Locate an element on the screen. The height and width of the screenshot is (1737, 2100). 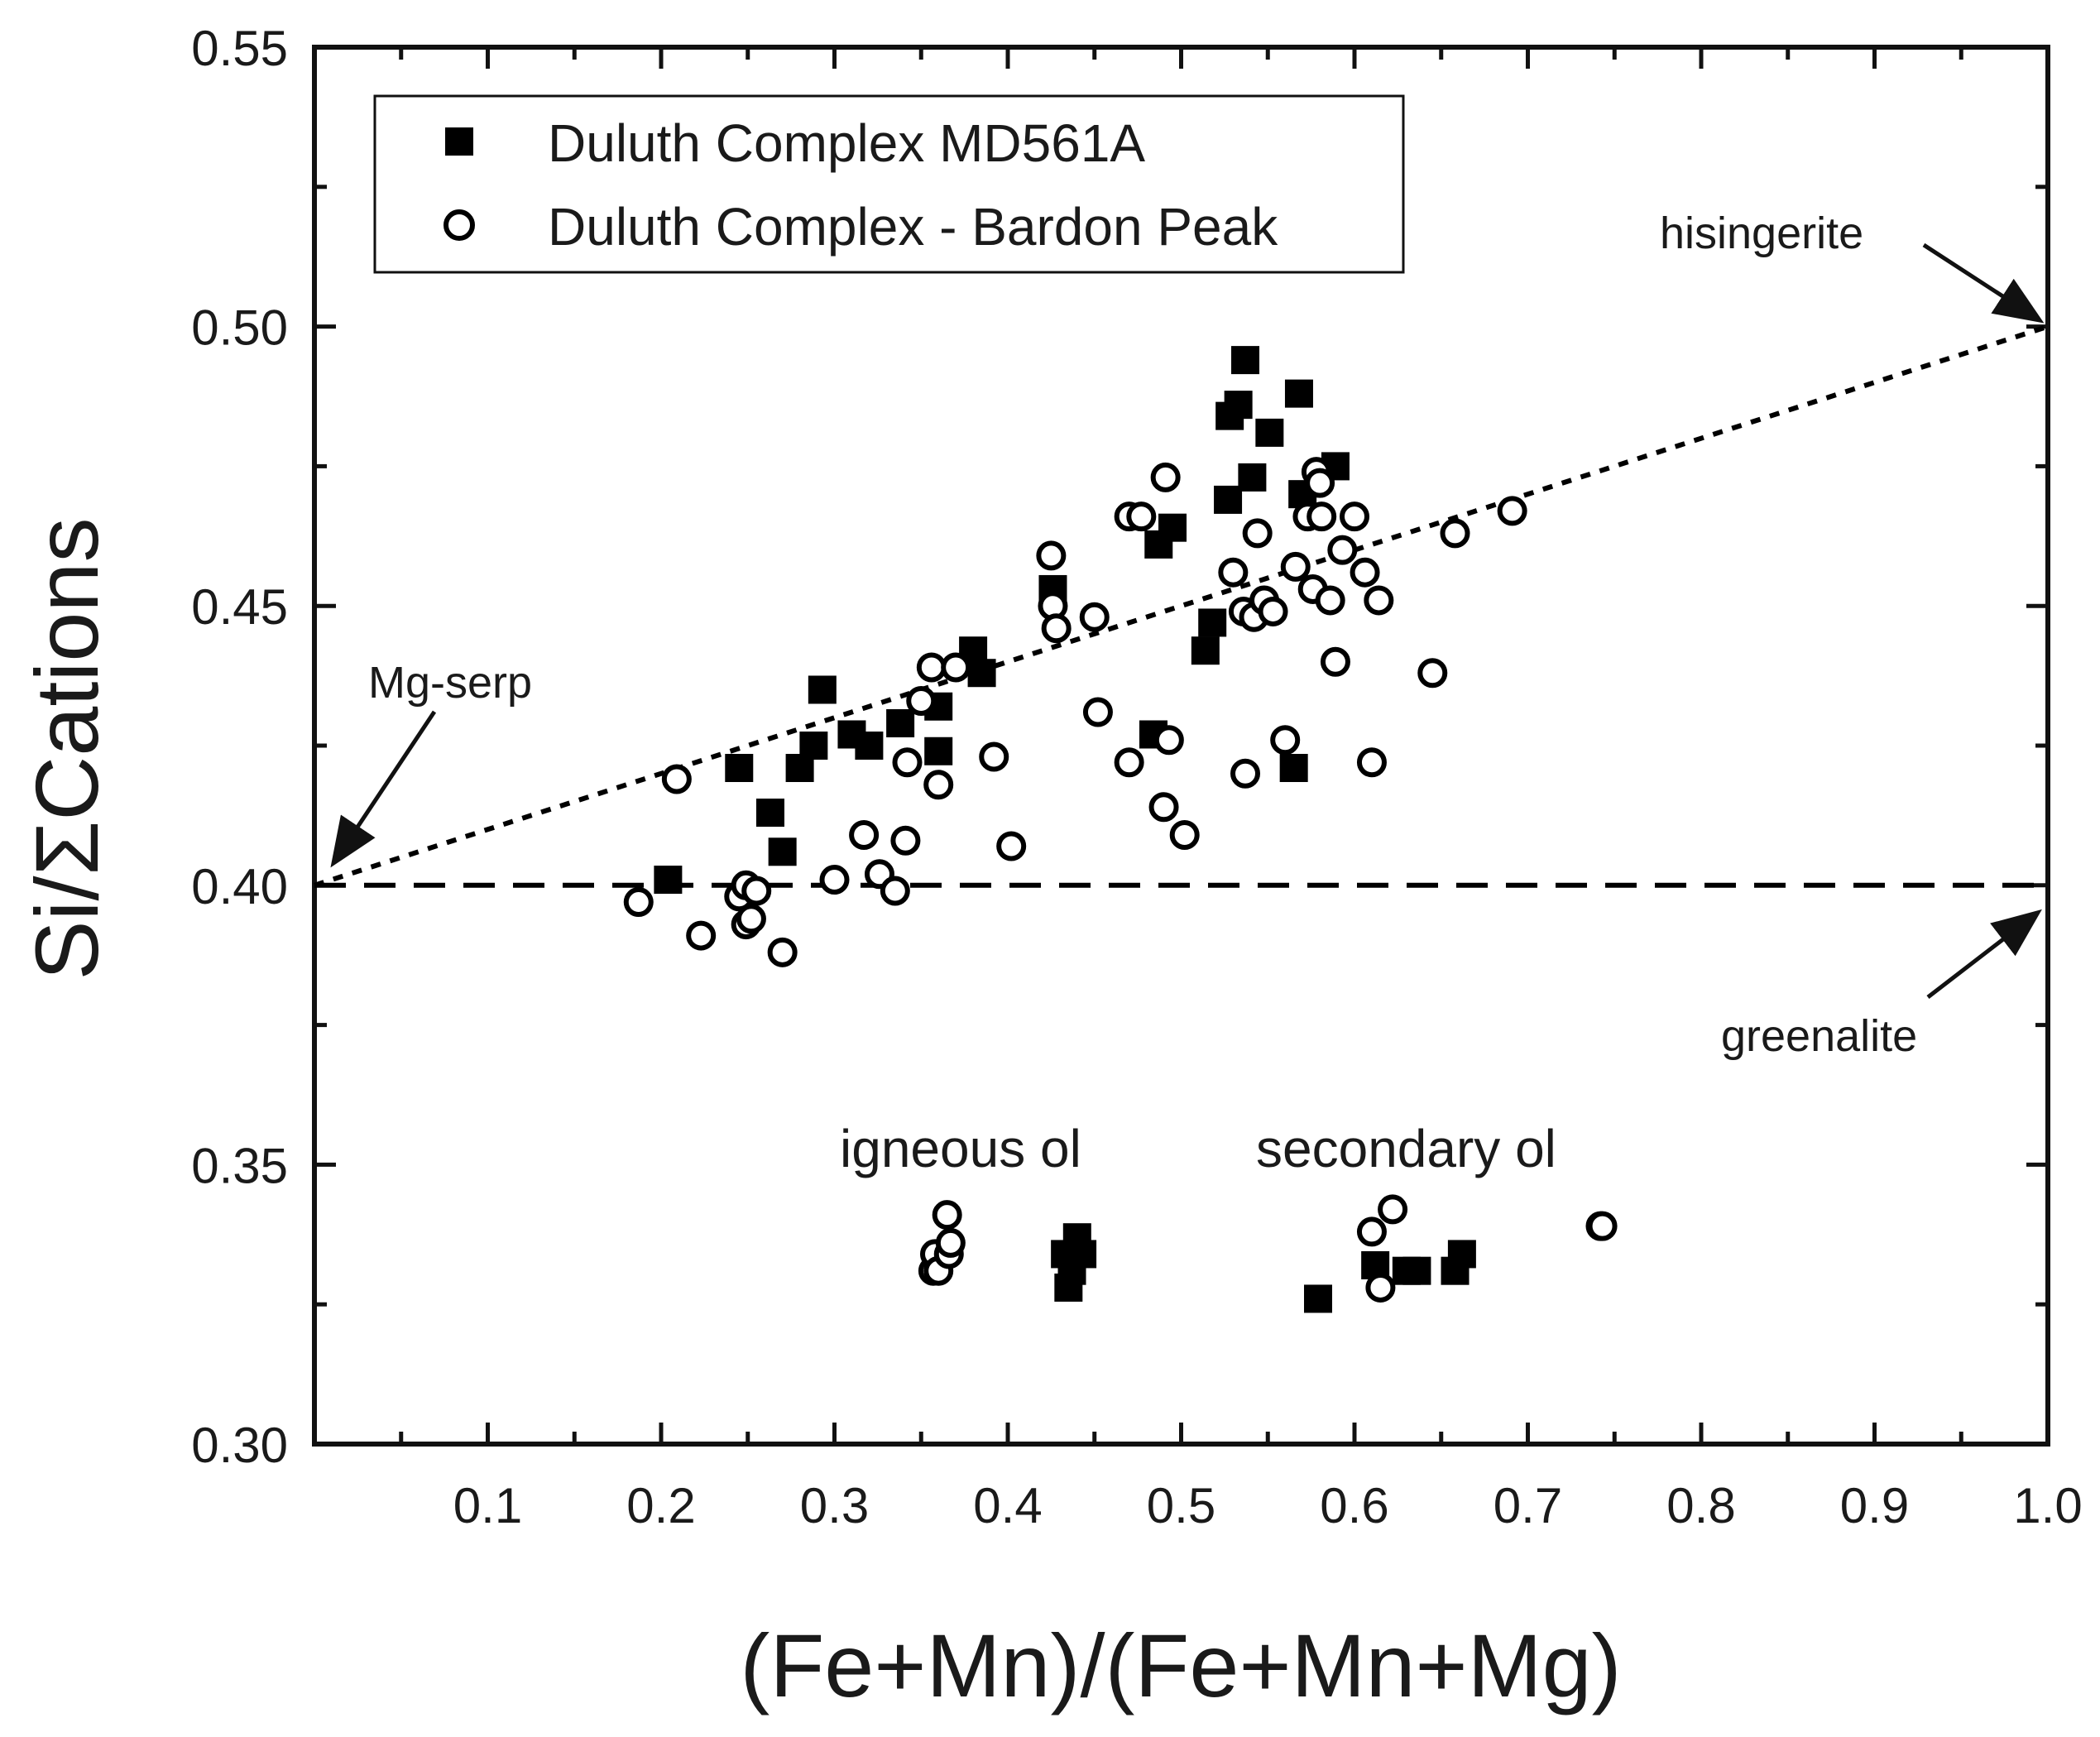
x-tick-label: 0.4 is located at coordinates (1007, 1505).